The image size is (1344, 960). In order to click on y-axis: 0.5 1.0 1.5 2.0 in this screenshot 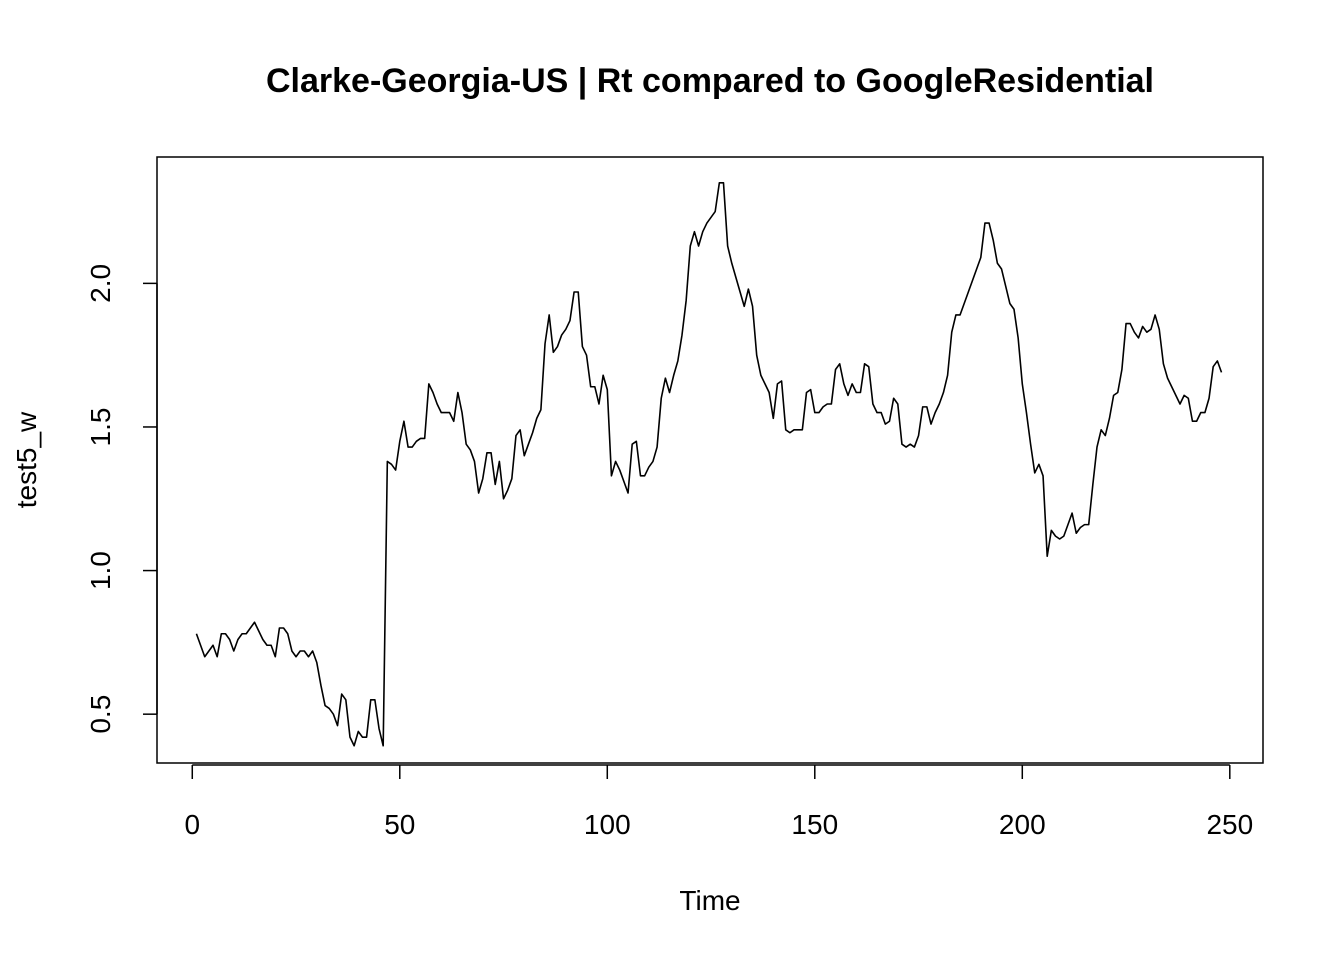, I will do `click(121, 499)`.